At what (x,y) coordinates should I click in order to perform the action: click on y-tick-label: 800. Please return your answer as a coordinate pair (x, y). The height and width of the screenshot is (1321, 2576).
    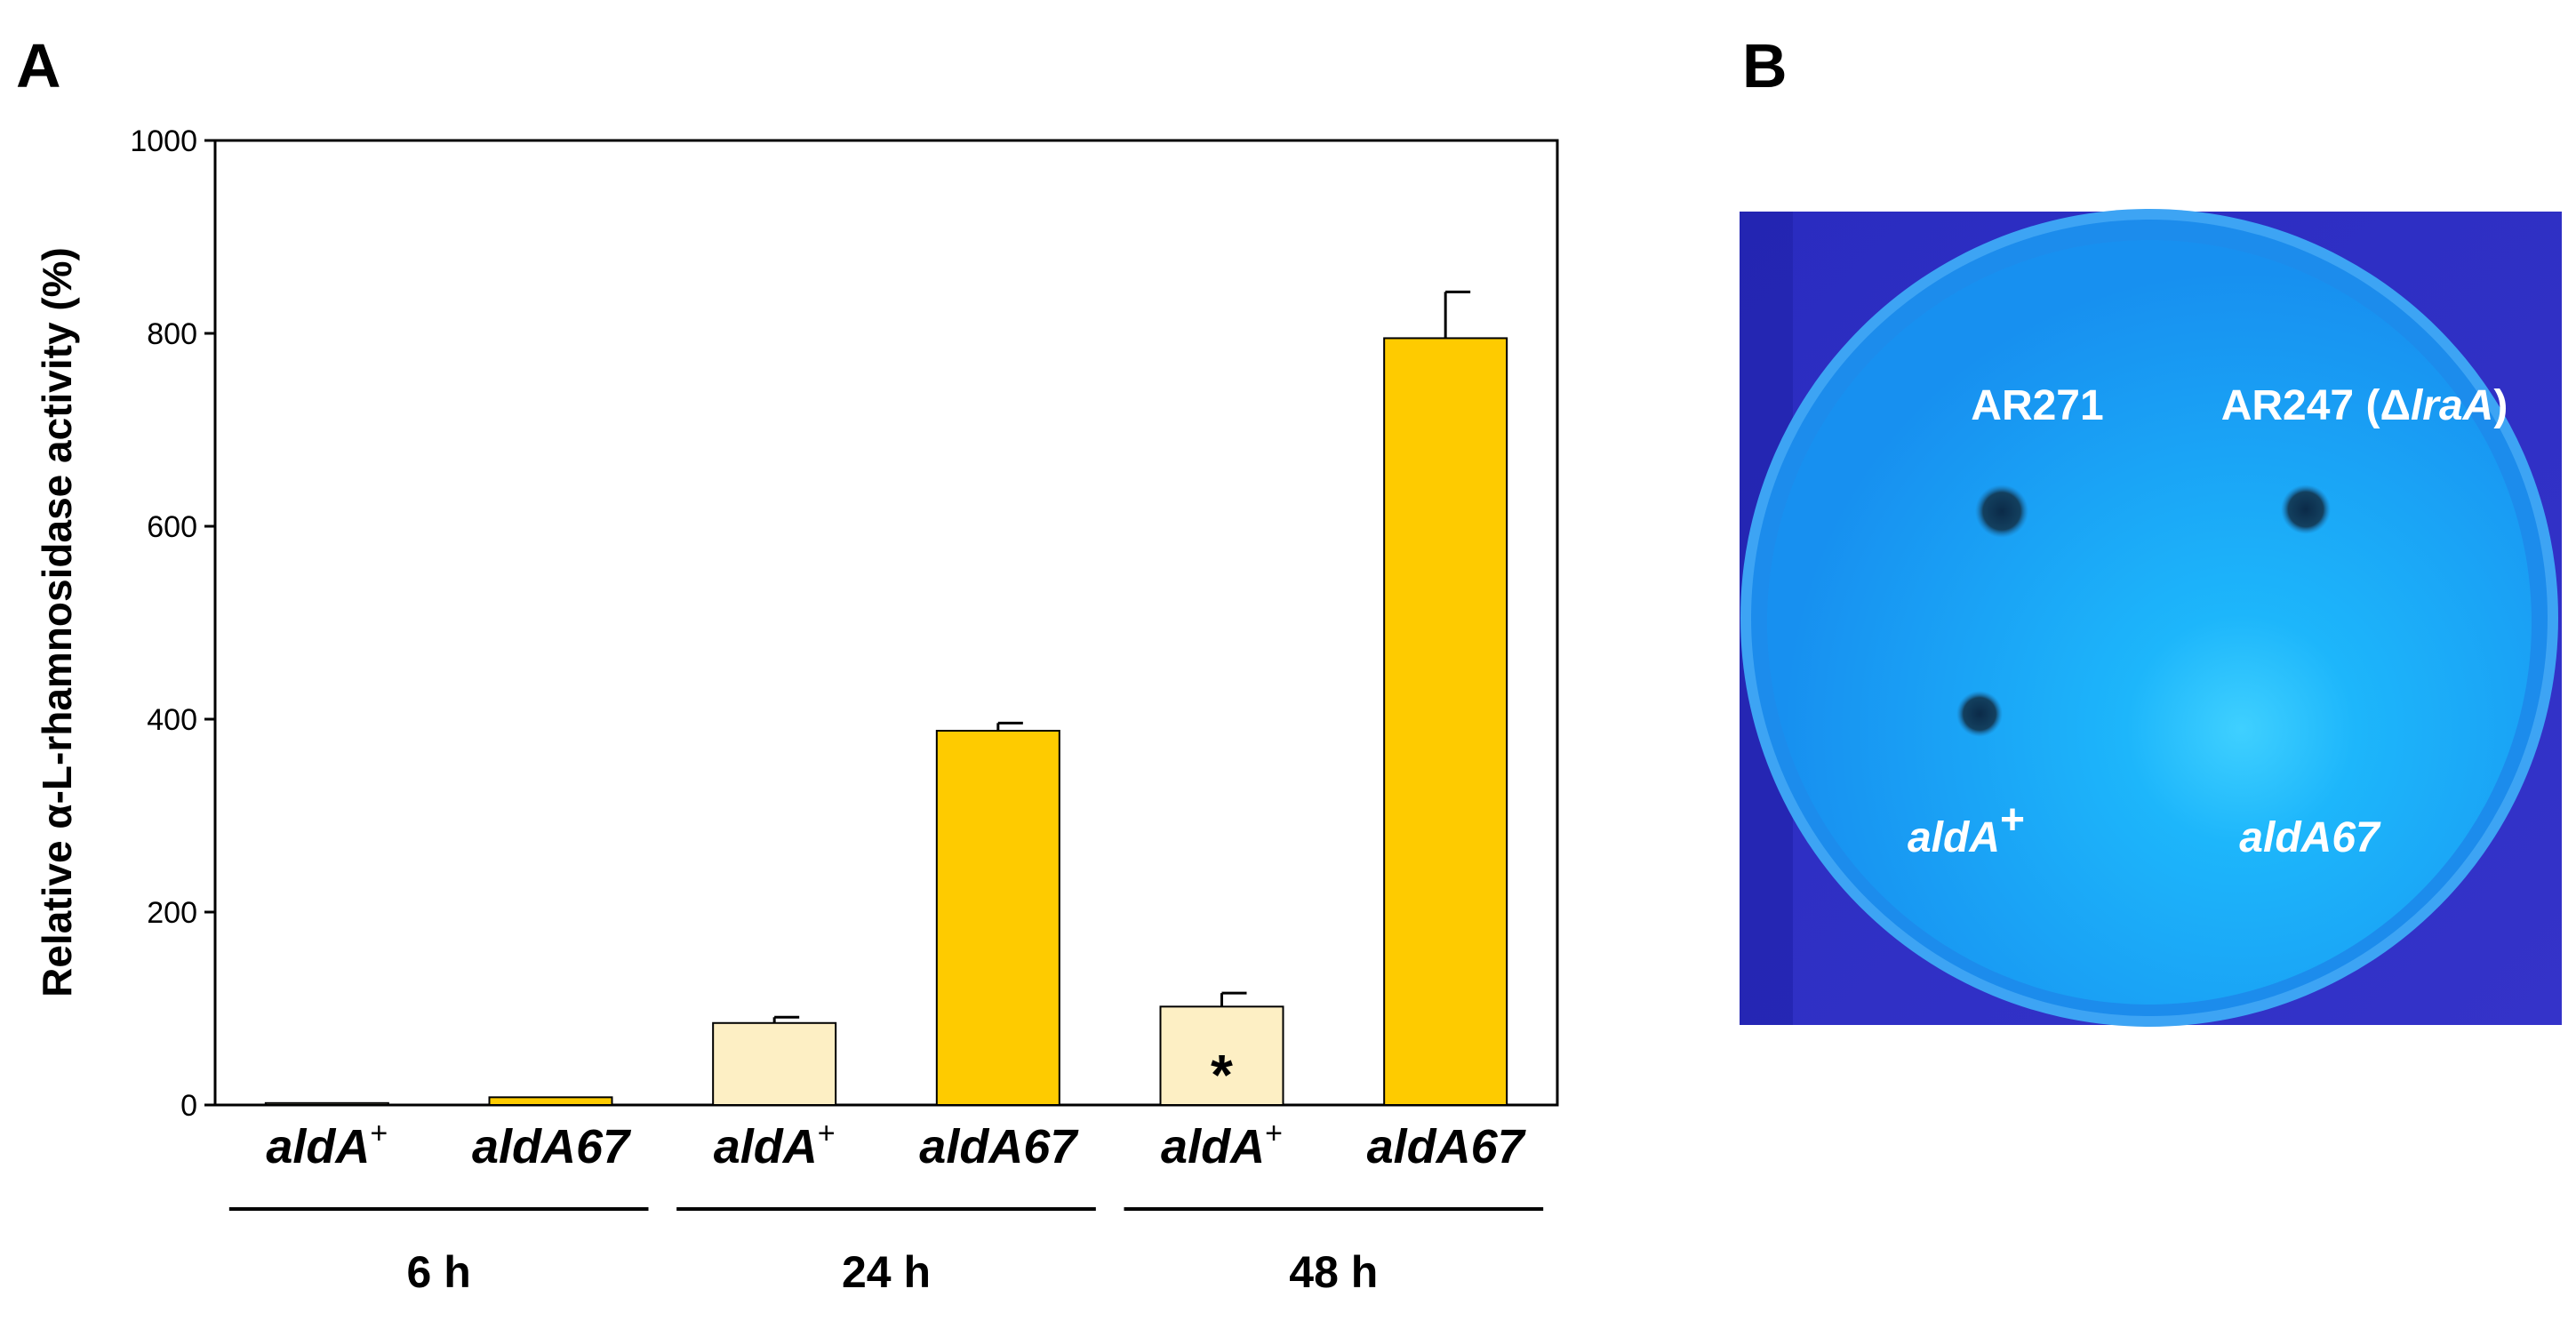
    Looking at the image, I should click on (172, 334).